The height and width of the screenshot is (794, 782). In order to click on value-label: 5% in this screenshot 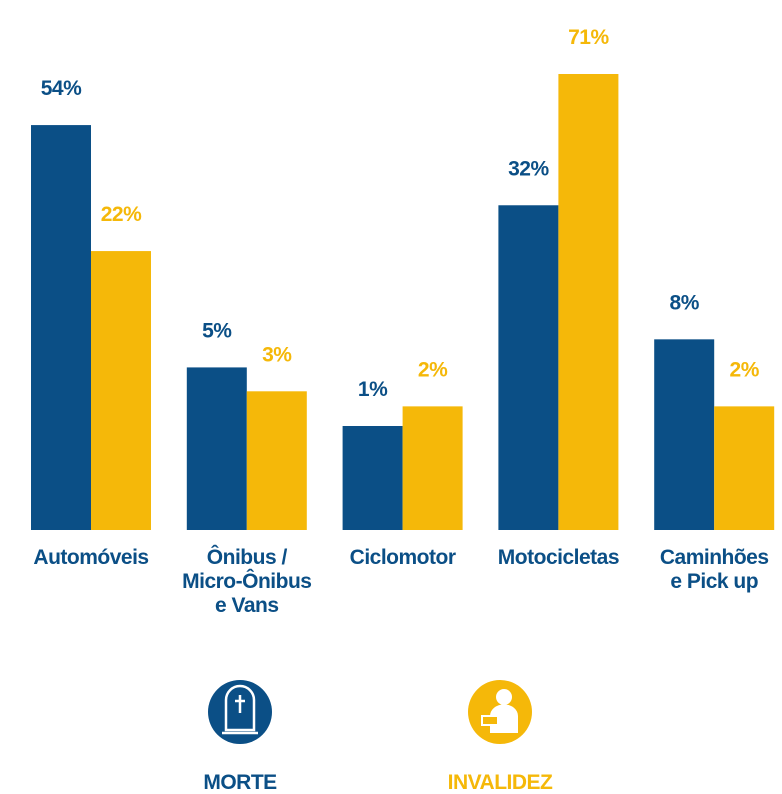, I will do `click(217, 330)`.